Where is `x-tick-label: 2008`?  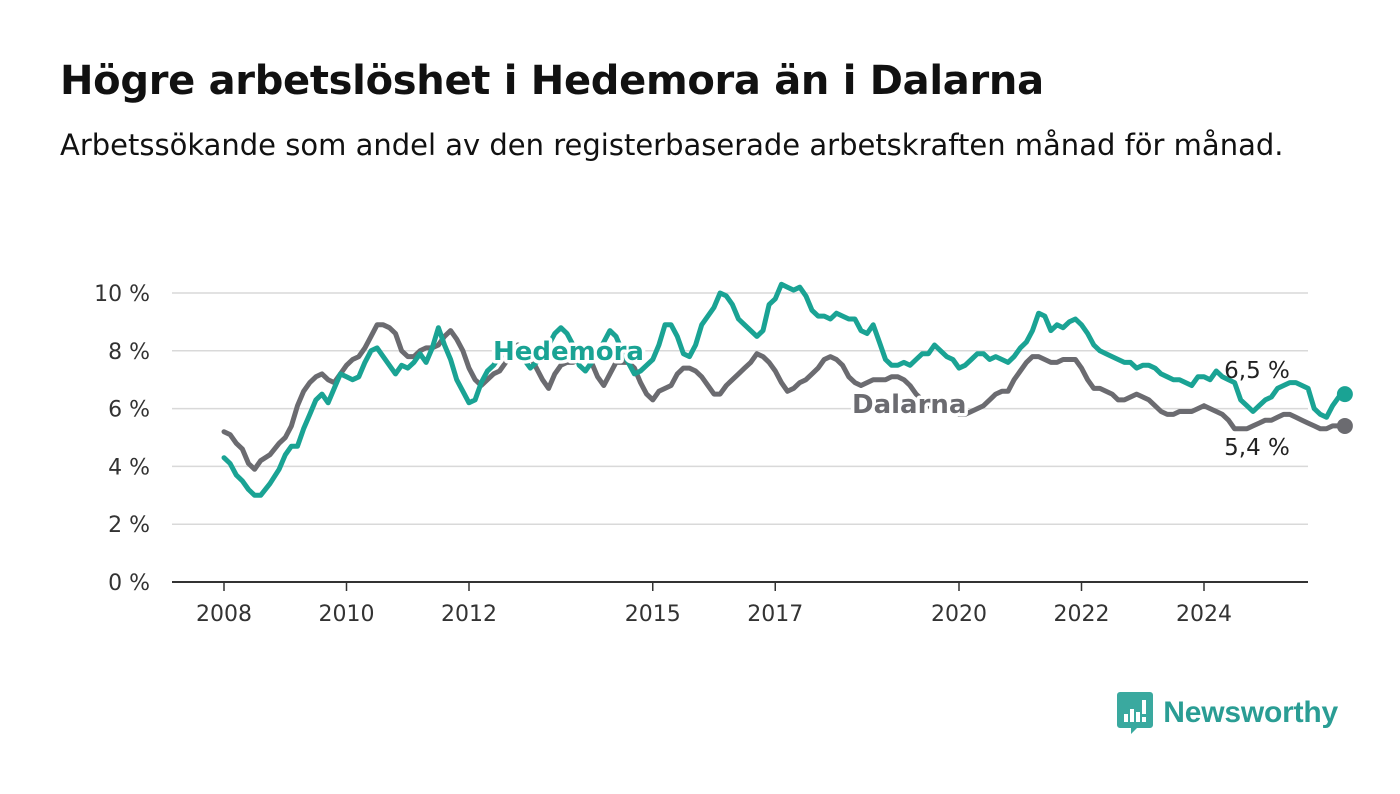 x-tick-label: 2008 is located at coordinates (224, 614).